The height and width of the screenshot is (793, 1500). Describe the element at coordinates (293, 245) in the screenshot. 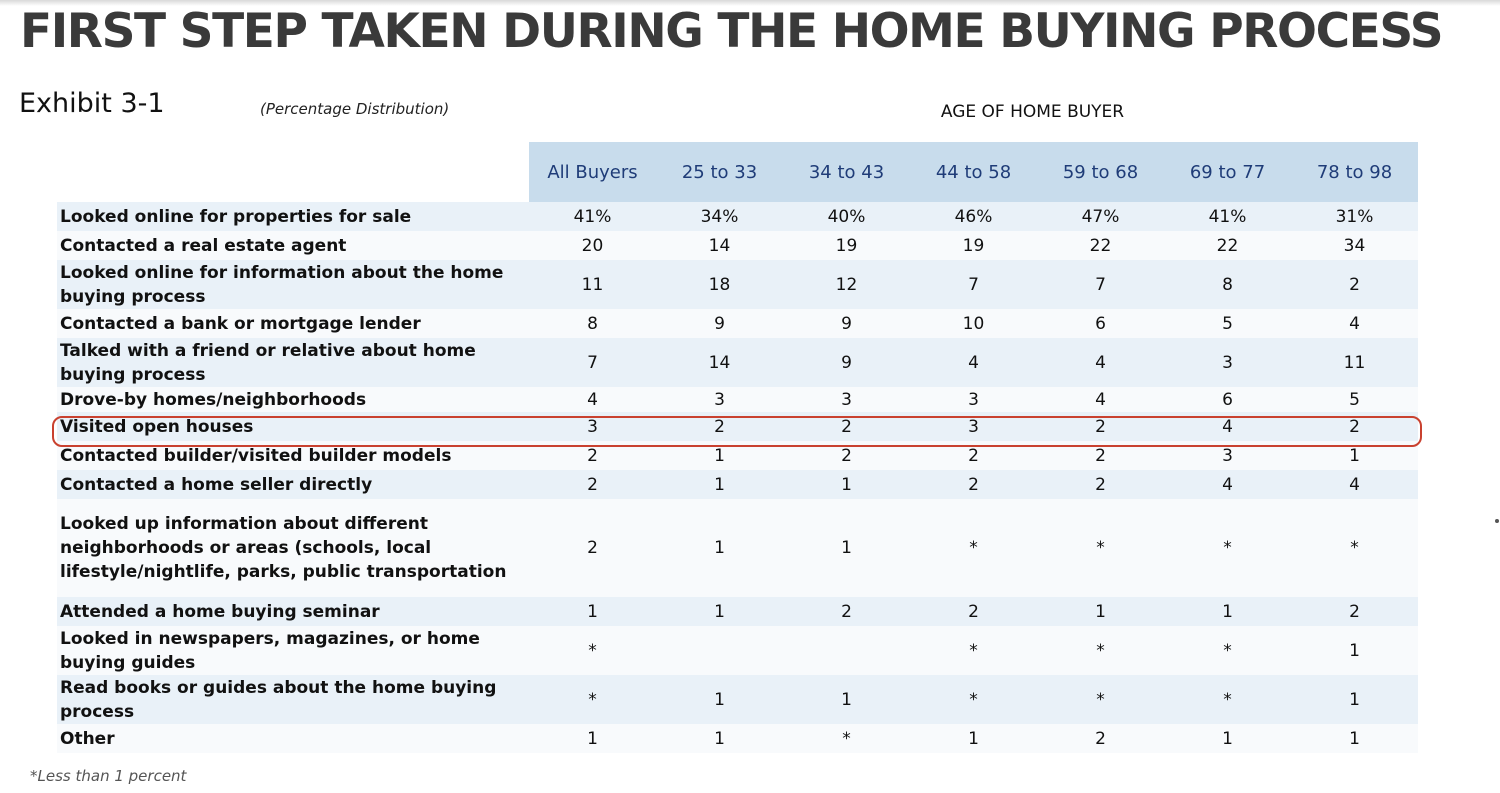

I see `row-label: Contacted a real estate agent` at that location.